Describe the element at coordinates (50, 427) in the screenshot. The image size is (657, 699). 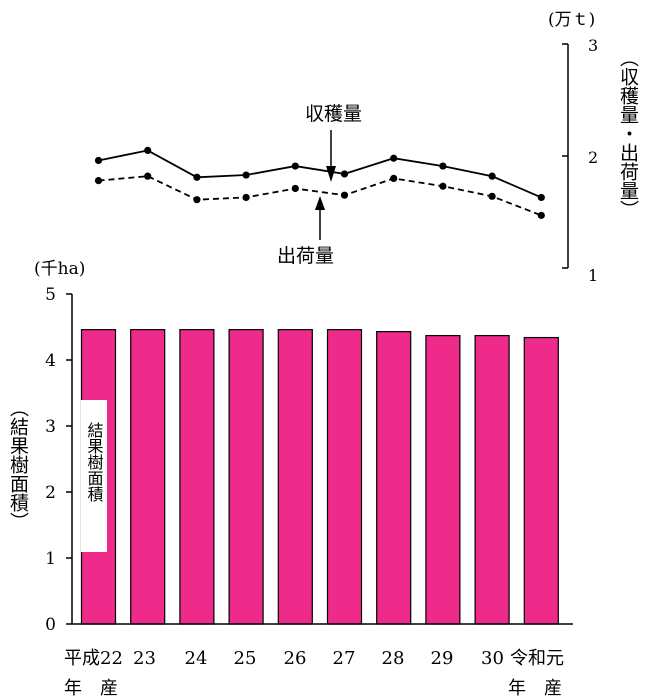
I see `bar-y-tick-label: 3` at that location.